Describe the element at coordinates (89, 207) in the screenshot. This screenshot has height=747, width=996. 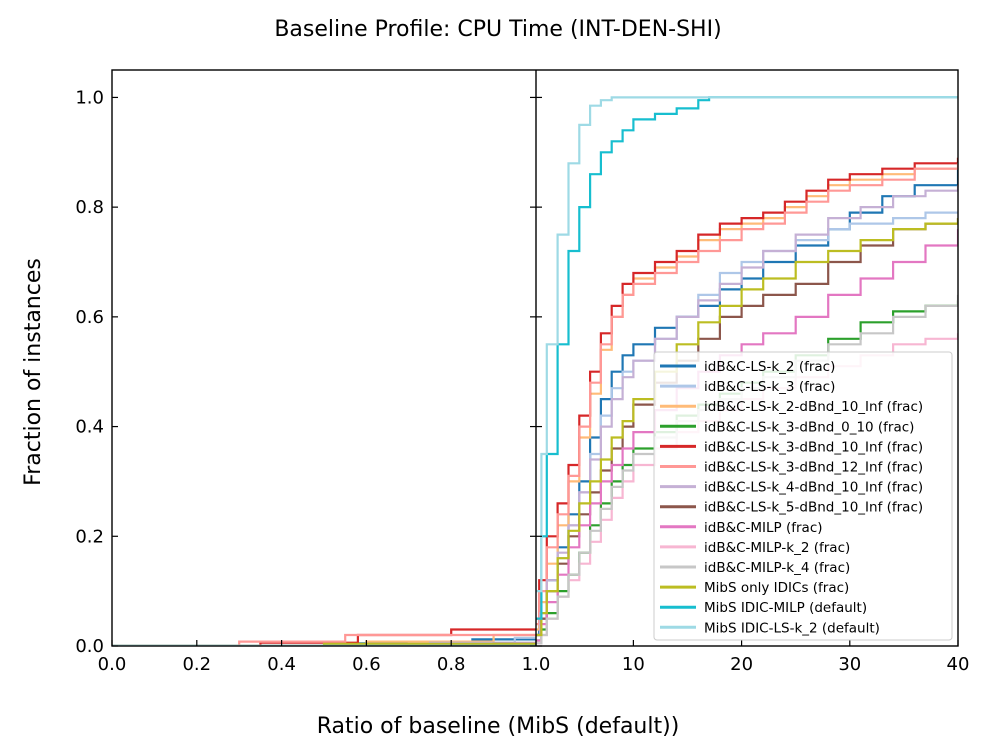
I see `y-tick-label: 0.8` at that location.